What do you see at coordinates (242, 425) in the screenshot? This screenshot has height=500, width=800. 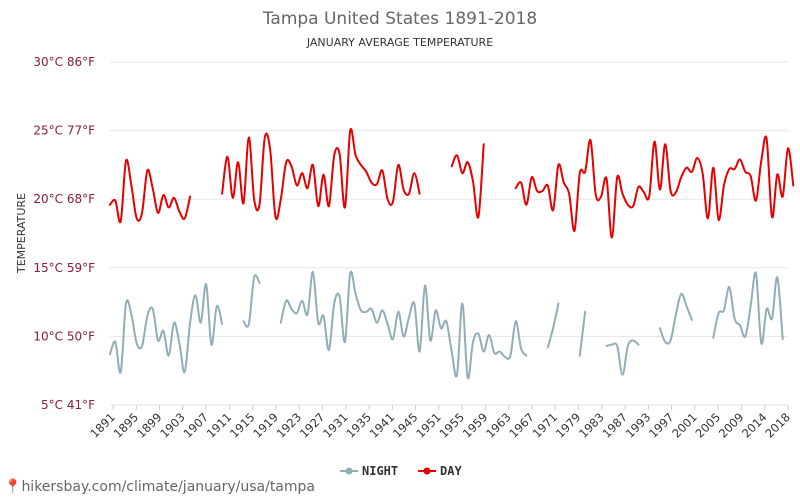 I see `x-tick-label: 1915` at bounding box center [242, 425].